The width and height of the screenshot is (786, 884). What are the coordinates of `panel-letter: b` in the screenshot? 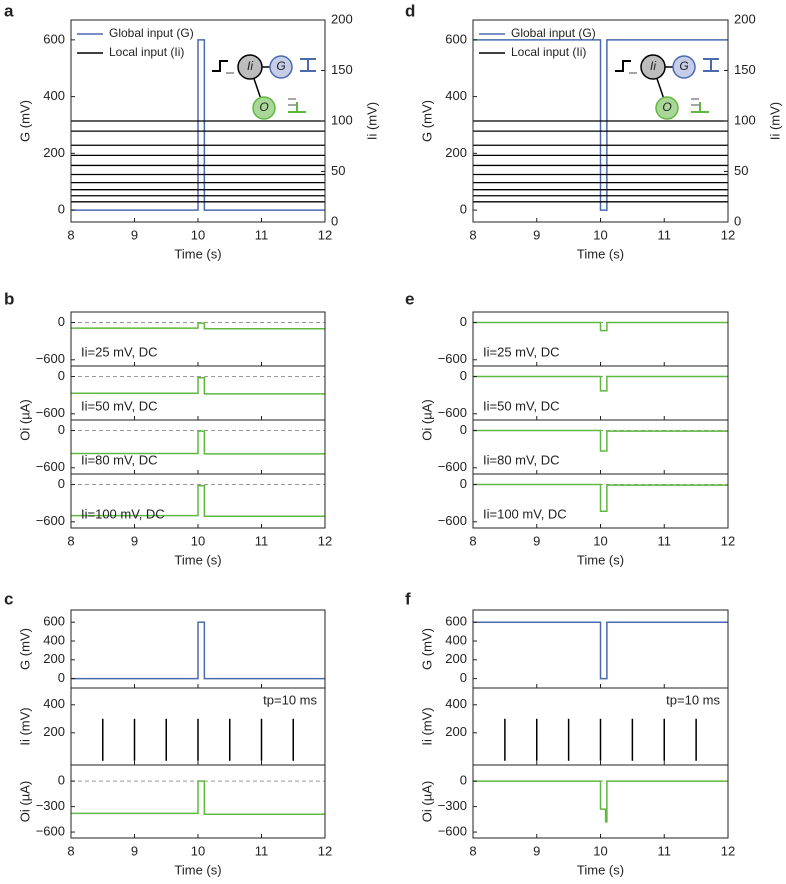 It's located at (9, 298).